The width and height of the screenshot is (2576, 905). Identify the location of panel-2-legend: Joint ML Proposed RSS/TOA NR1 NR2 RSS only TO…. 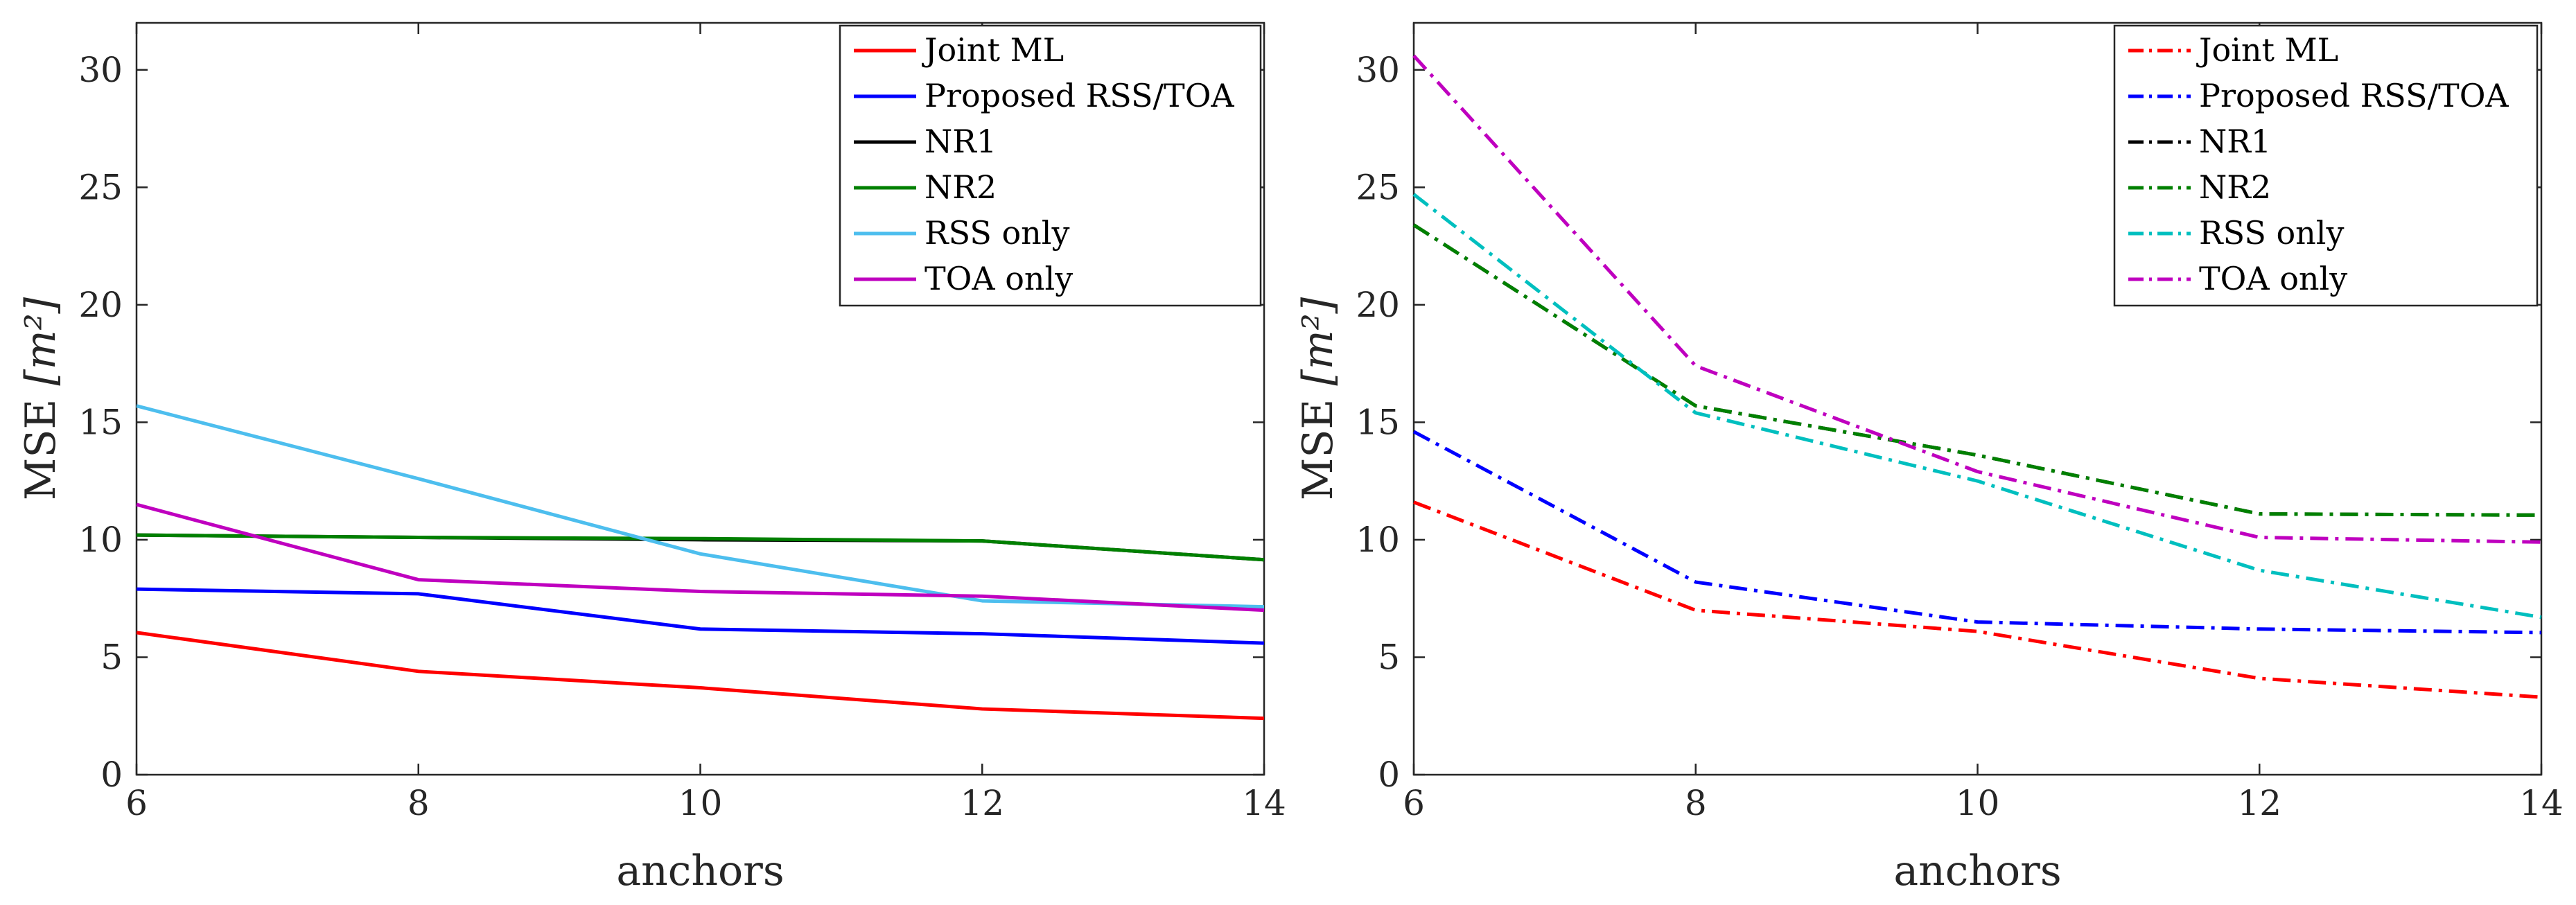
(2326, 165).